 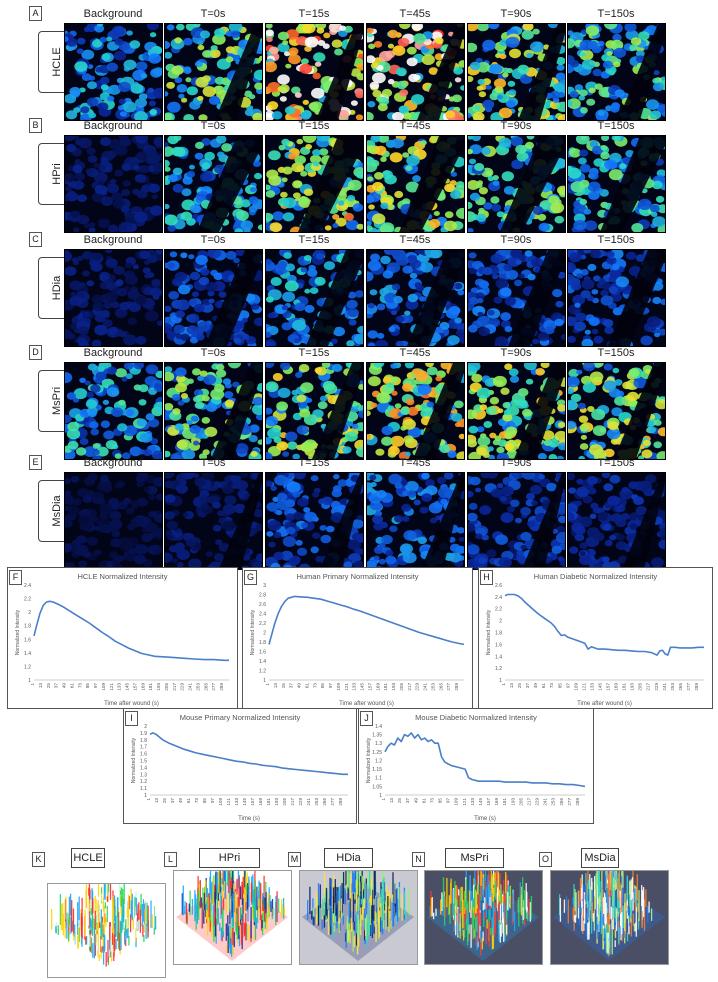 I want to click on y-tick-label: 2, so click(x=264, y=634).